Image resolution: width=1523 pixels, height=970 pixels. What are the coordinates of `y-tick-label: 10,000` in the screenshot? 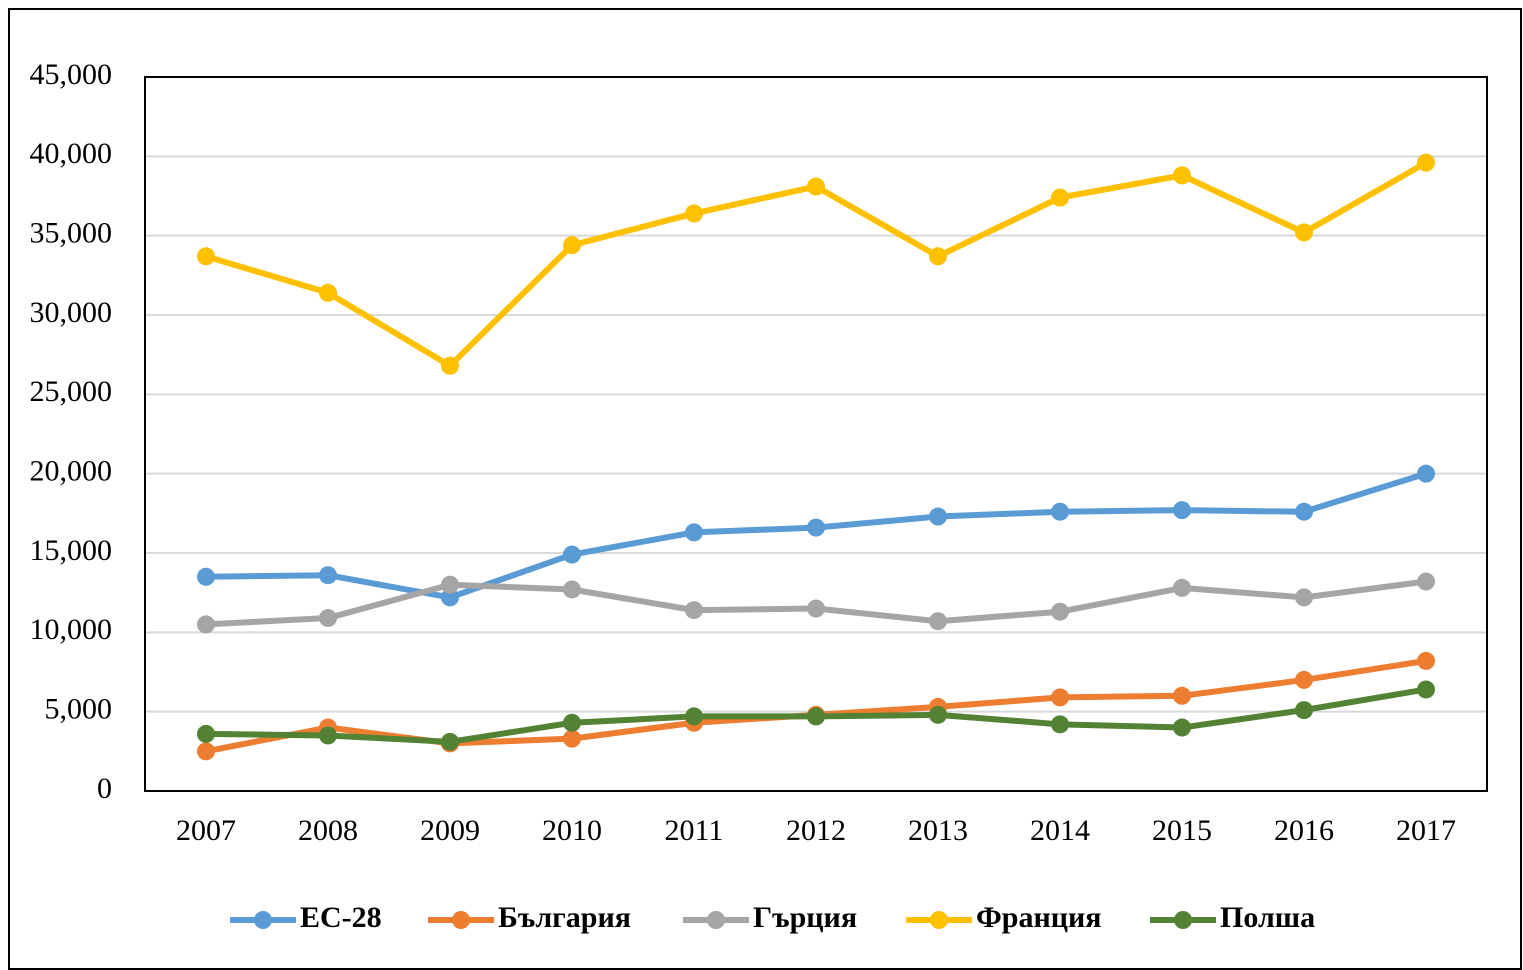 It's located at (71, 629).